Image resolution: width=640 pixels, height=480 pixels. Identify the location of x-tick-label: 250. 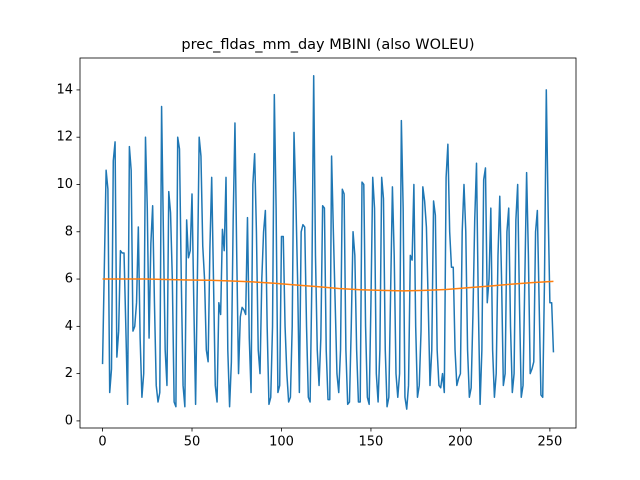
(549, 442).